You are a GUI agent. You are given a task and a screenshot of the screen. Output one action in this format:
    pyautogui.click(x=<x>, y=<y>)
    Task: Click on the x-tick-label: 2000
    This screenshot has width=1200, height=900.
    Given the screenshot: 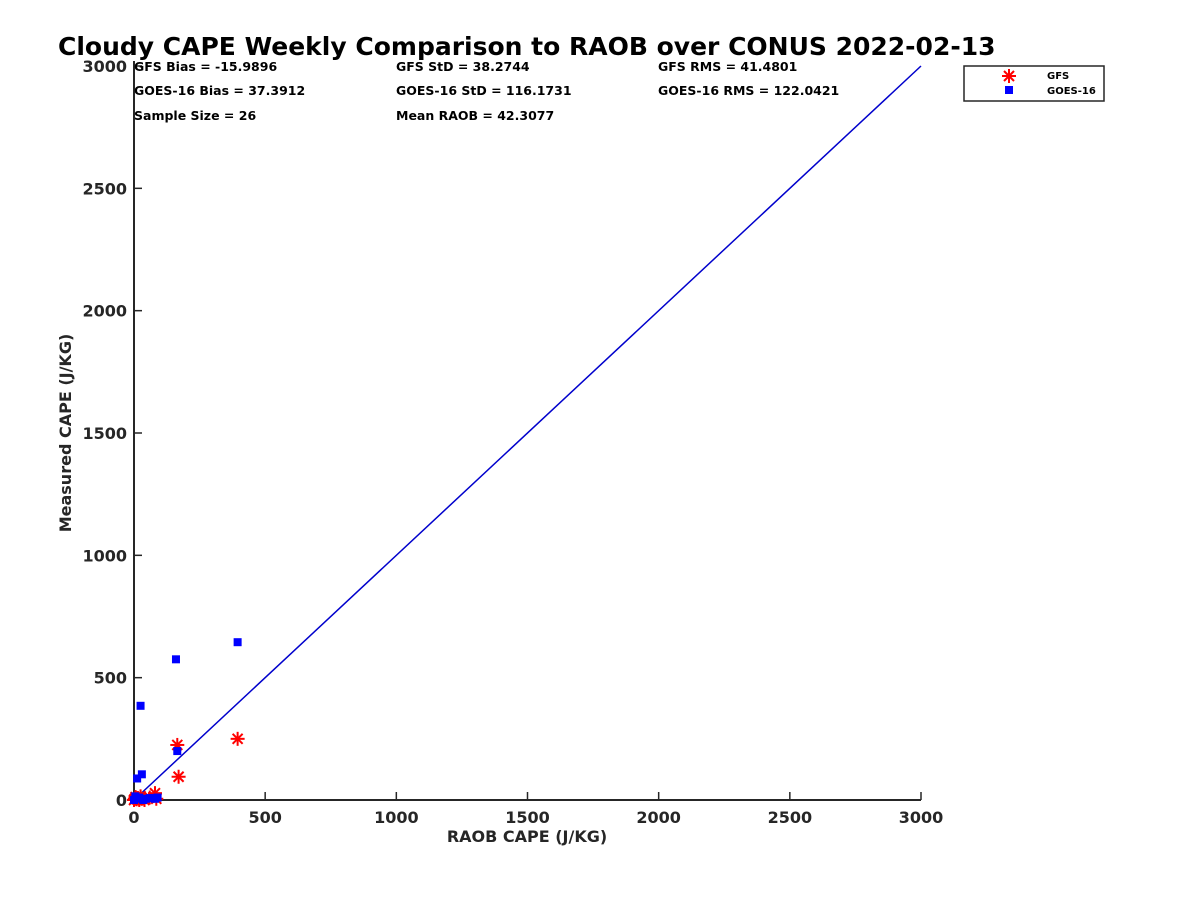 What is the action you would take?
    pyautogui.click(x=658, y=817)
    